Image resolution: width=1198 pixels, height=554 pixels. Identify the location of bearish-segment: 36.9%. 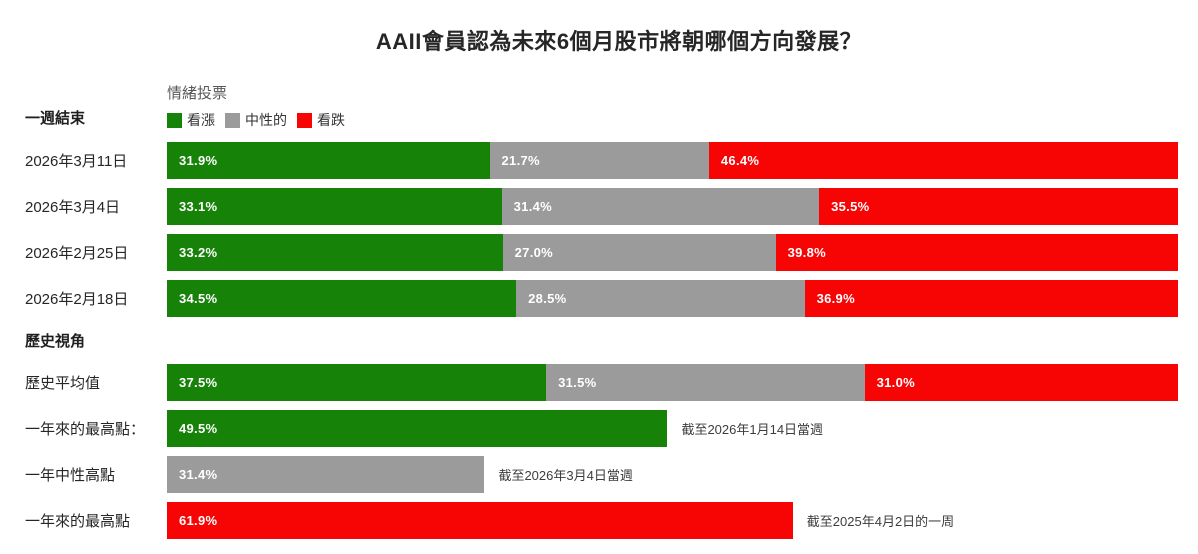
(991, 298).